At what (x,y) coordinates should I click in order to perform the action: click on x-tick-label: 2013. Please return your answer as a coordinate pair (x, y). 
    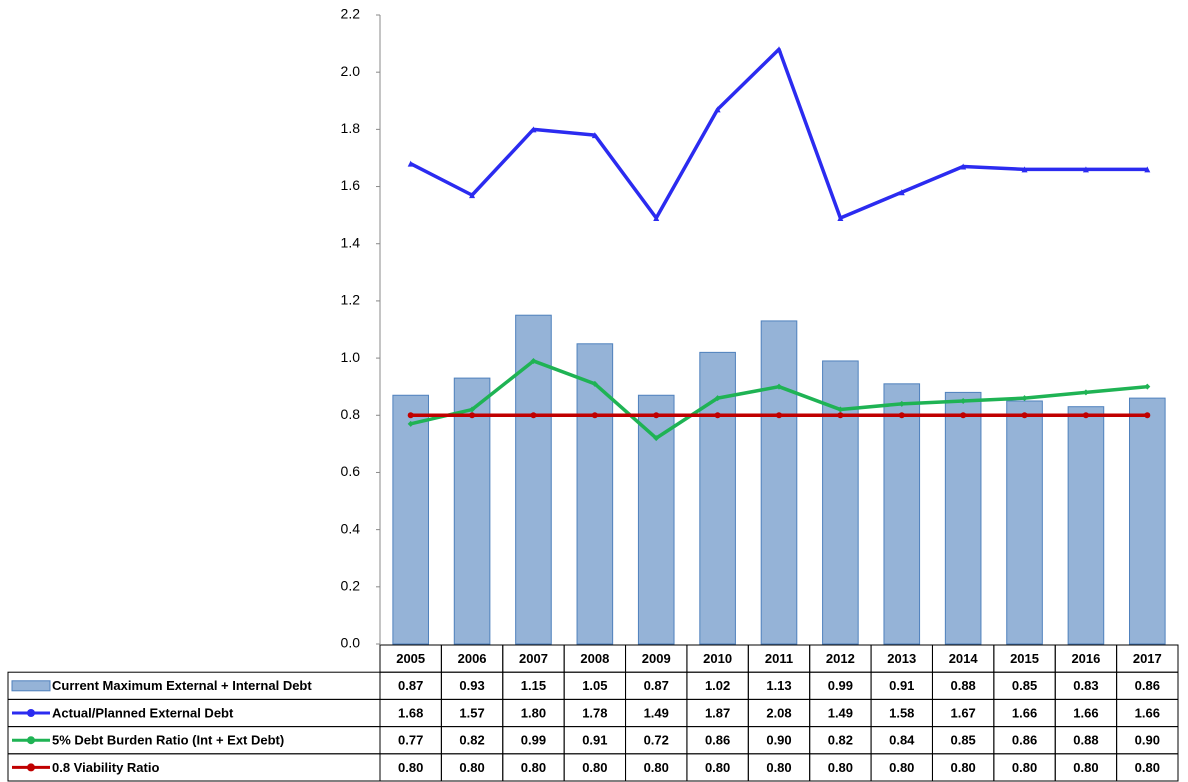
    Looking at the image, I should click on (901, 658).